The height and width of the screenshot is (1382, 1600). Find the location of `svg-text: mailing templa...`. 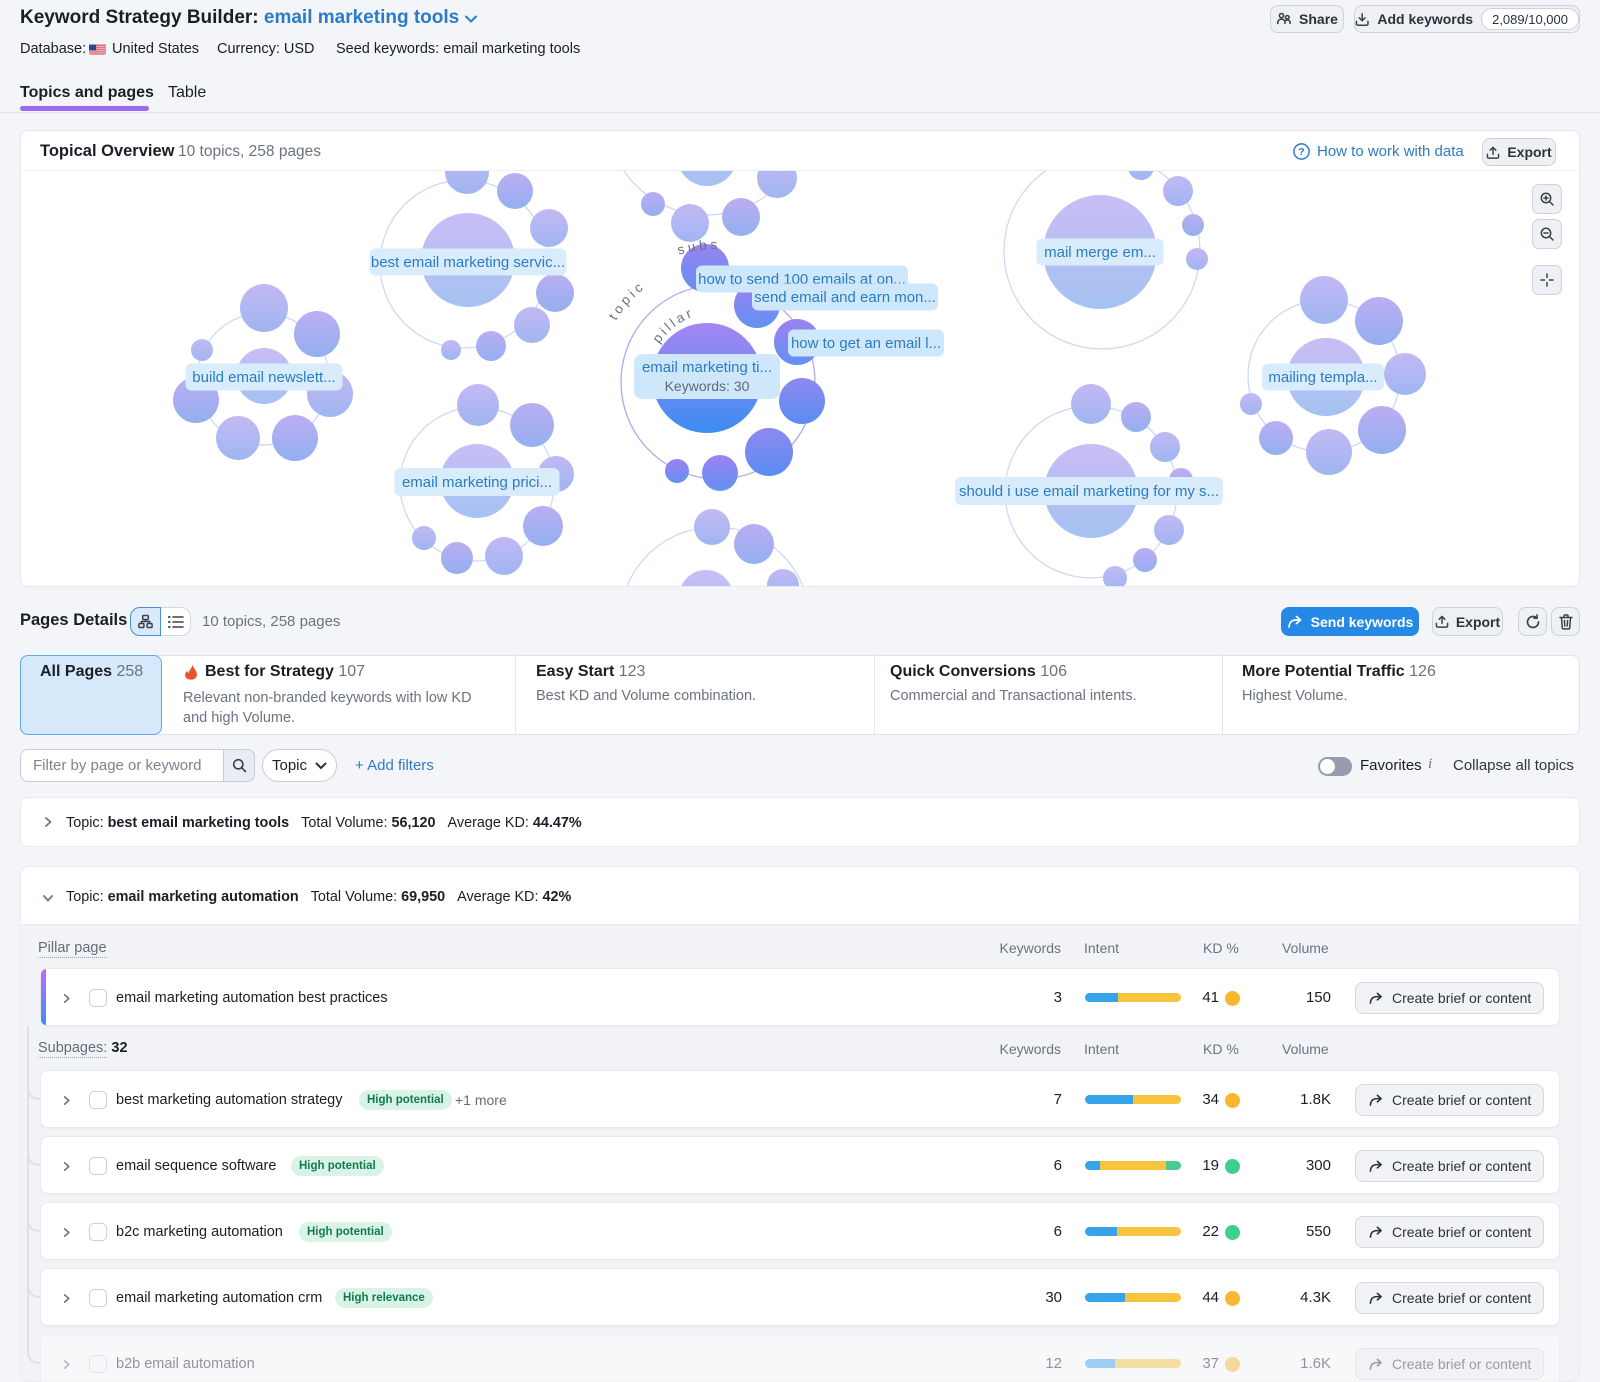

svg-text: mailing templa... is located at coordinates (1322, 377).